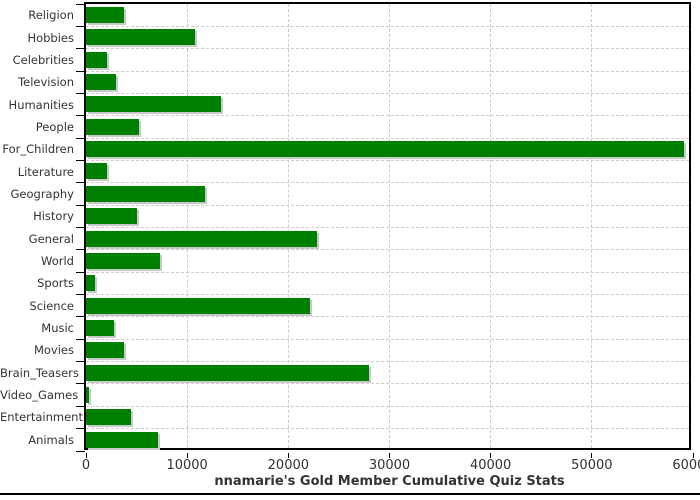  Describe the element at coordinates (55, 283) in the screenshot. I see `y-tick-label-sports: Sports` at that location.